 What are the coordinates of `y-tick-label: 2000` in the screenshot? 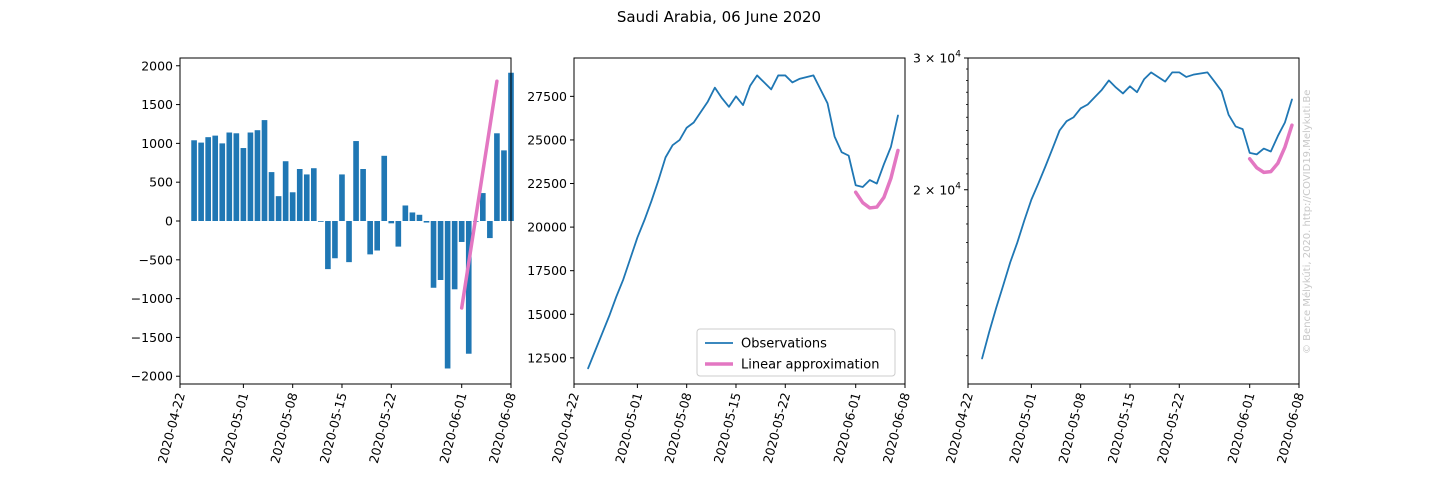 It's located at (157, 65).